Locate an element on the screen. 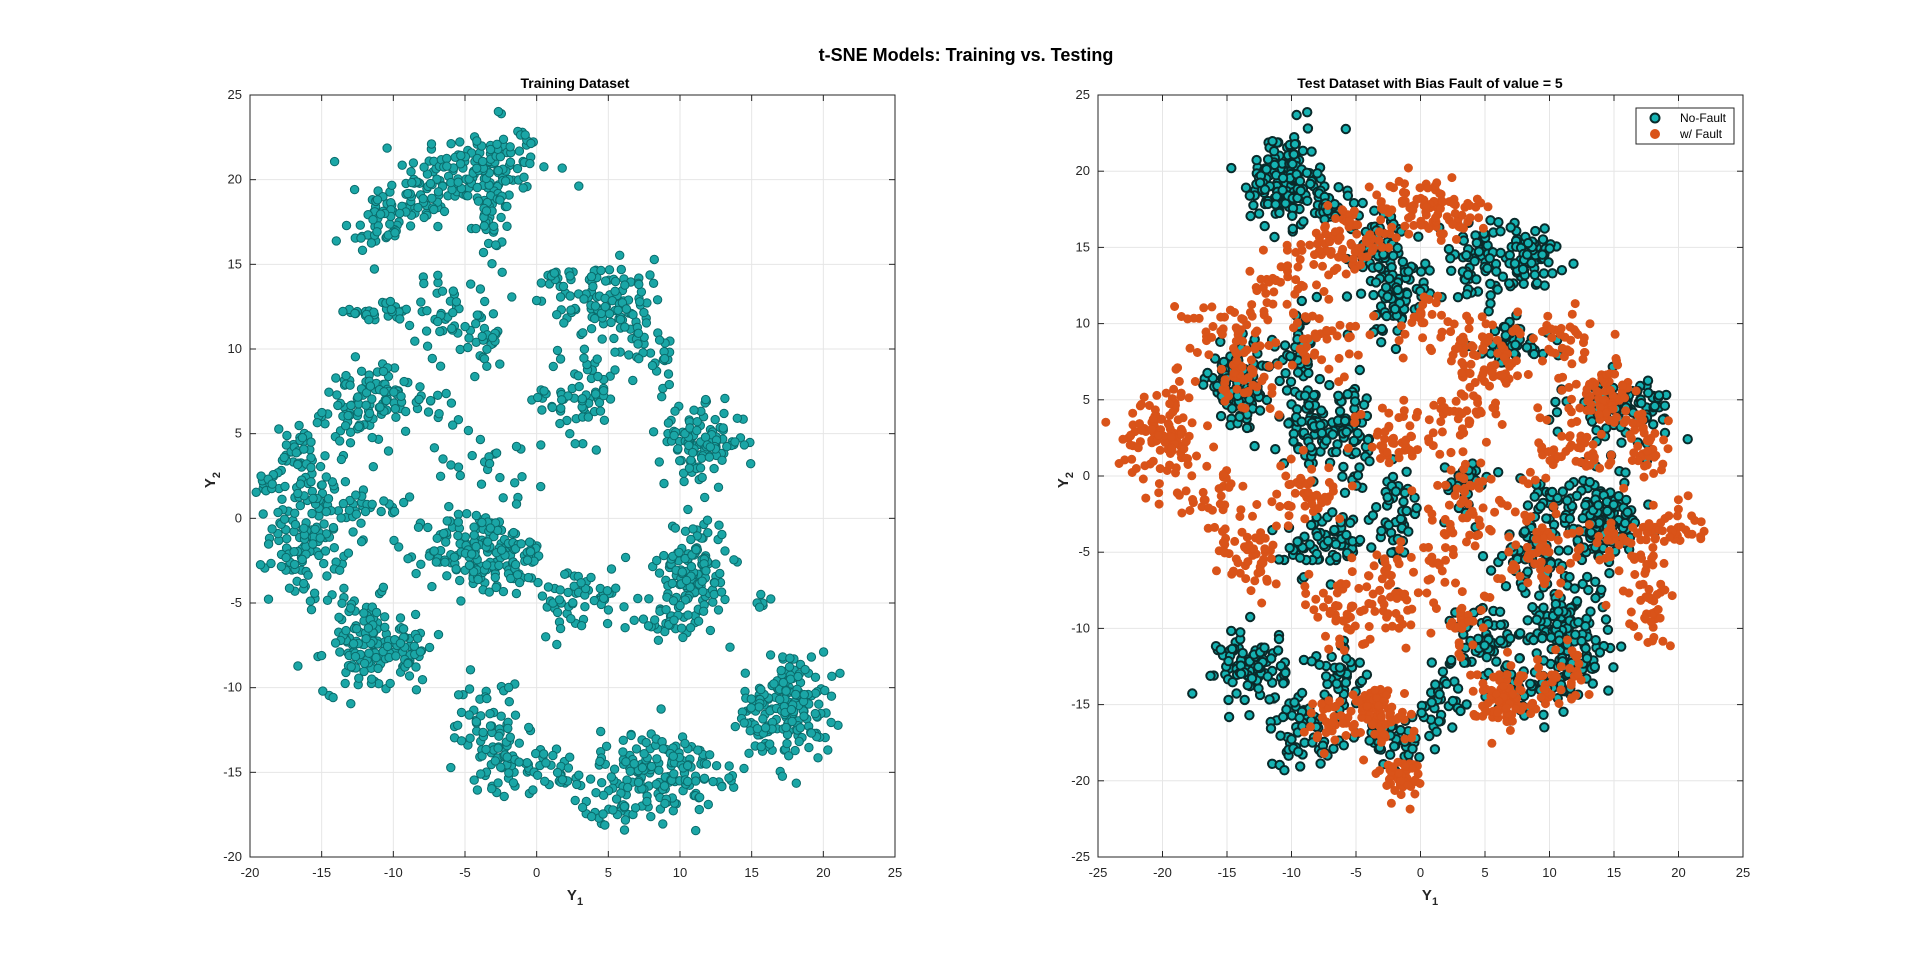  x-tick-label: -20 is located at coordinates (250, 872).